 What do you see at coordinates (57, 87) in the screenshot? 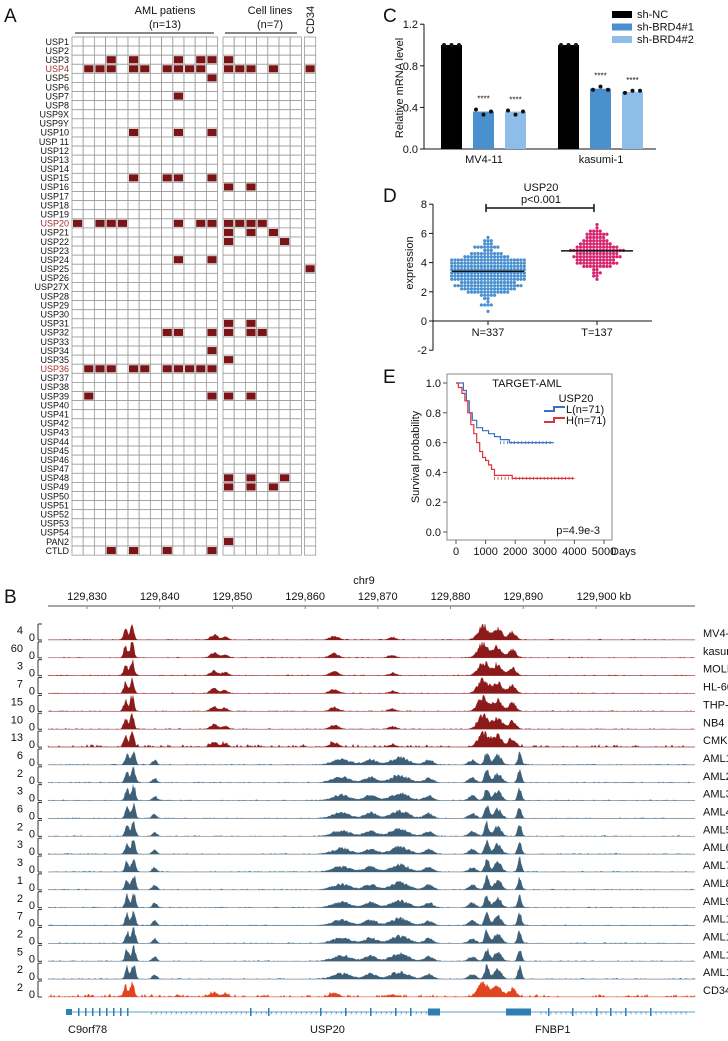
I see `row-label: USP6` at bounding box center [57, 87].